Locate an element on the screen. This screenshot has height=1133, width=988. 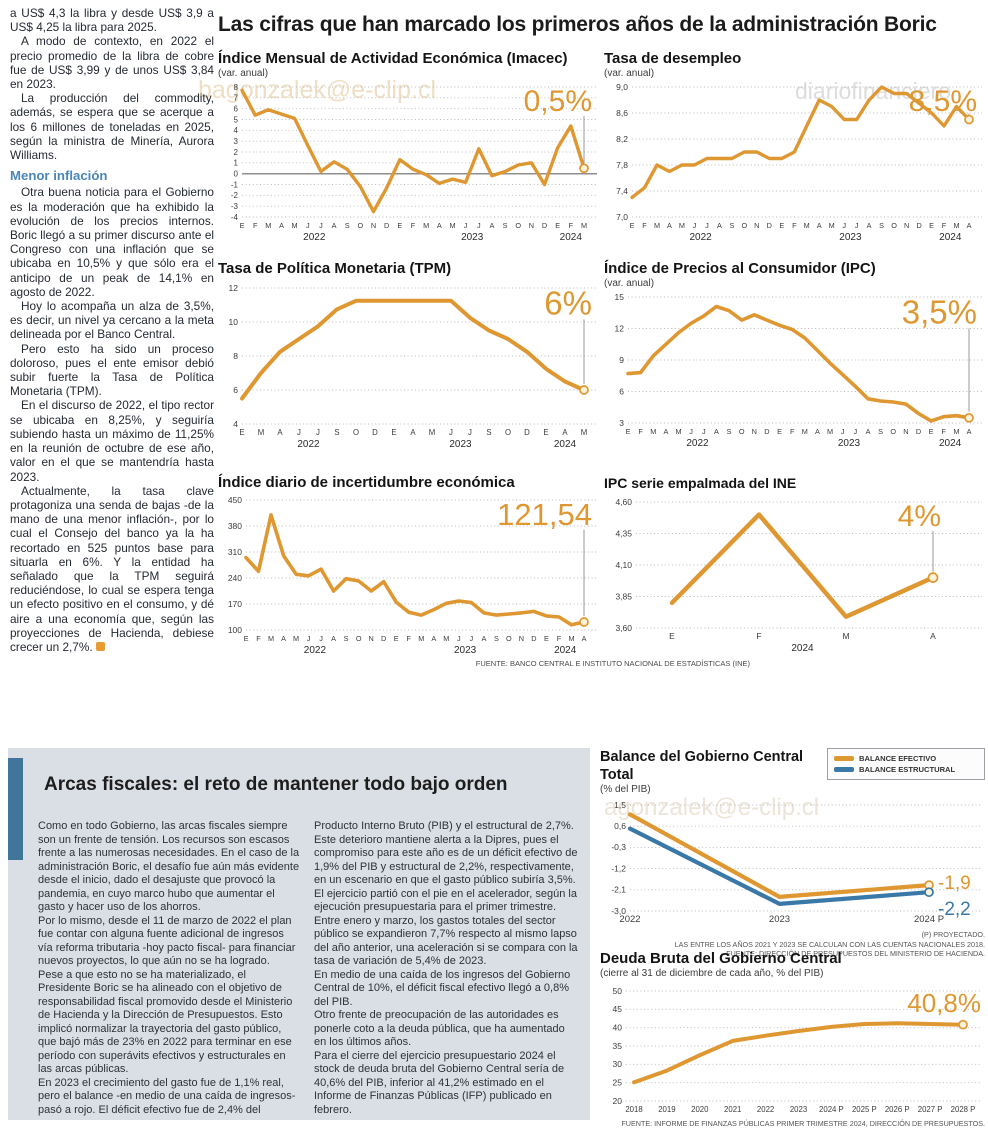
svg-text: 2028 P is located at coordinates (963, 1109).